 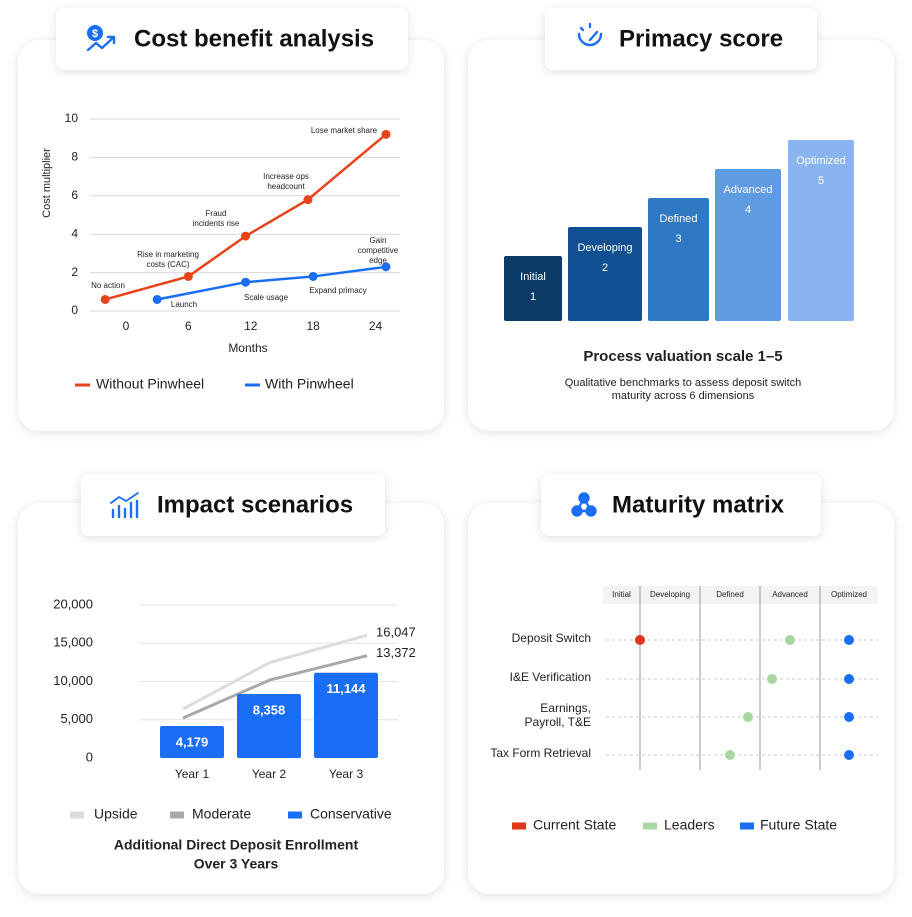 What do you see at coordinates (73, 642) in the screenshot?
I see `y-tick-label: 15,000` at bounding box center [73, 642].